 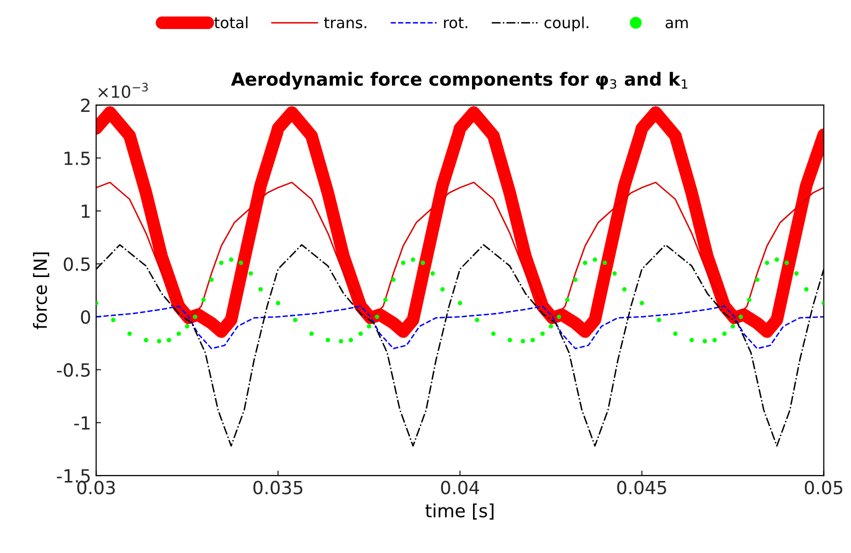 I want to click on line-series, so click(x=460, y=328).